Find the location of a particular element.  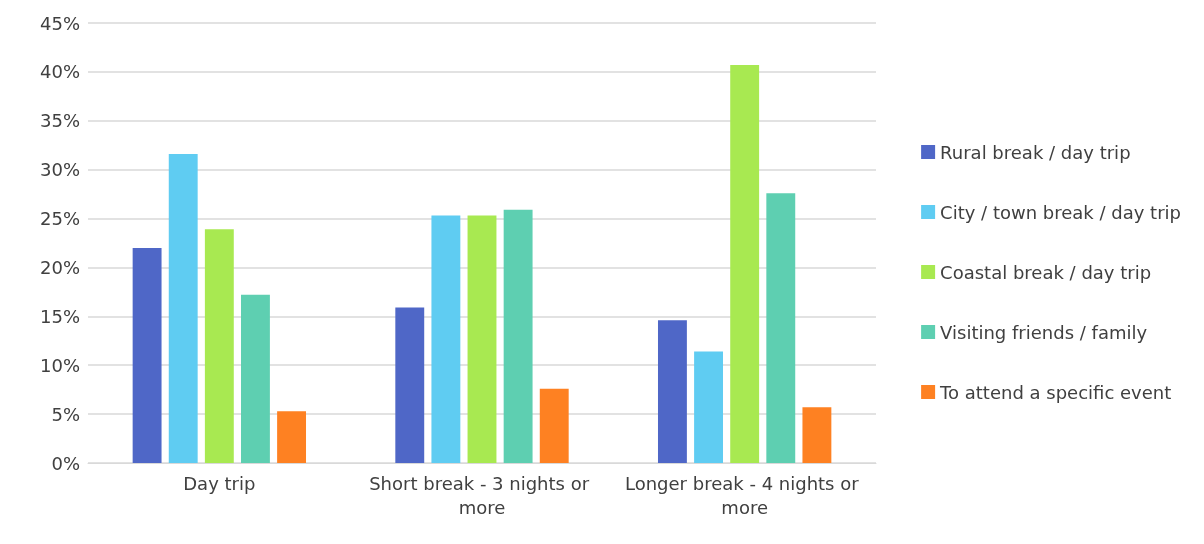

y-tick-label: 30% is located at coordinates (59, 170).